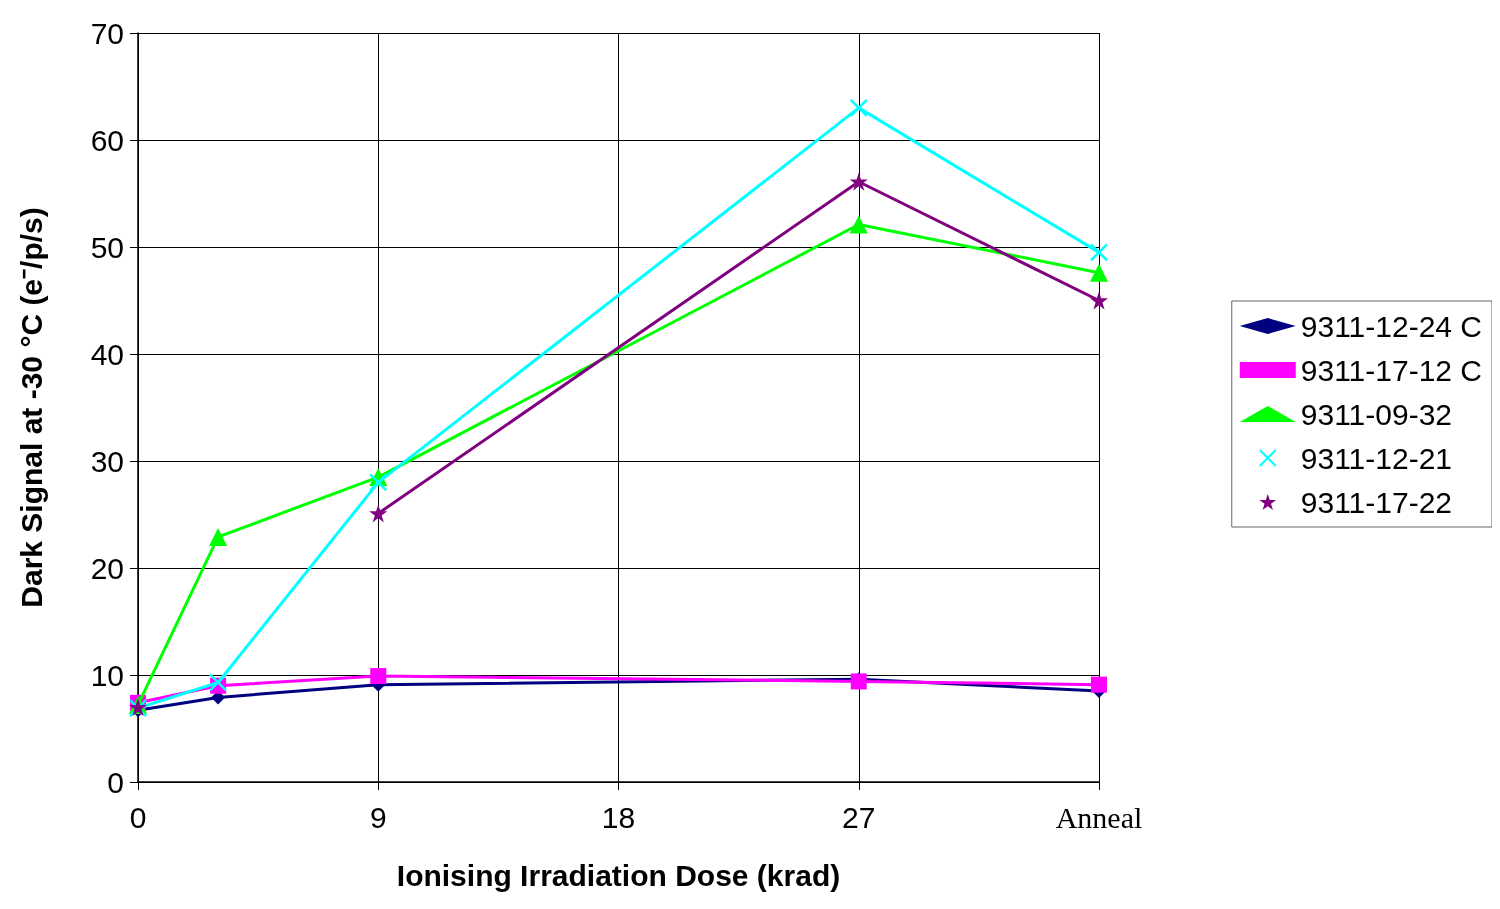  Describe the element at coordinates (107, 461) in the screenshot. I see `y-tick-label: 30` at that location.